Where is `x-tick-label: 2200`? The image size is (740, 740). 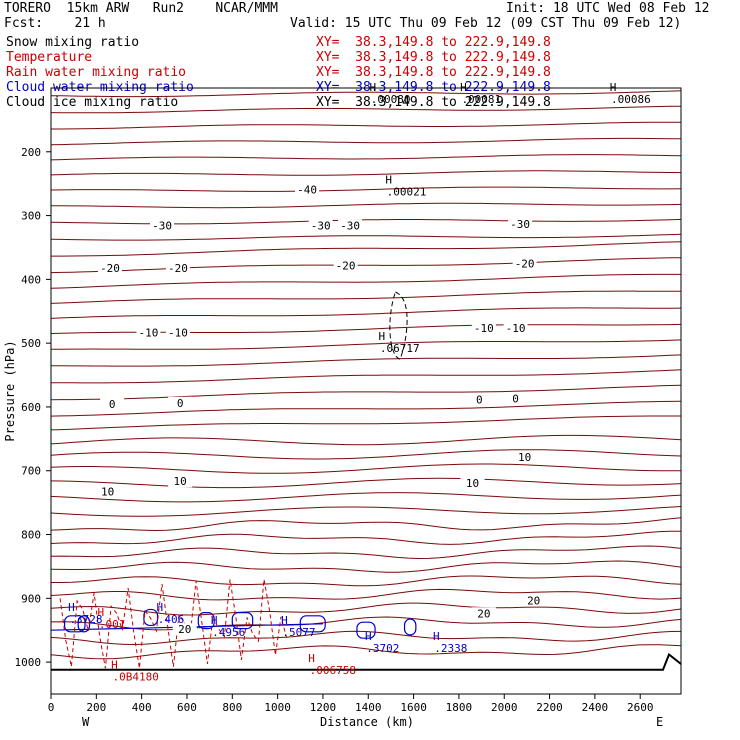
x-tick-label: 2200 is located at coordinates (549, 707).